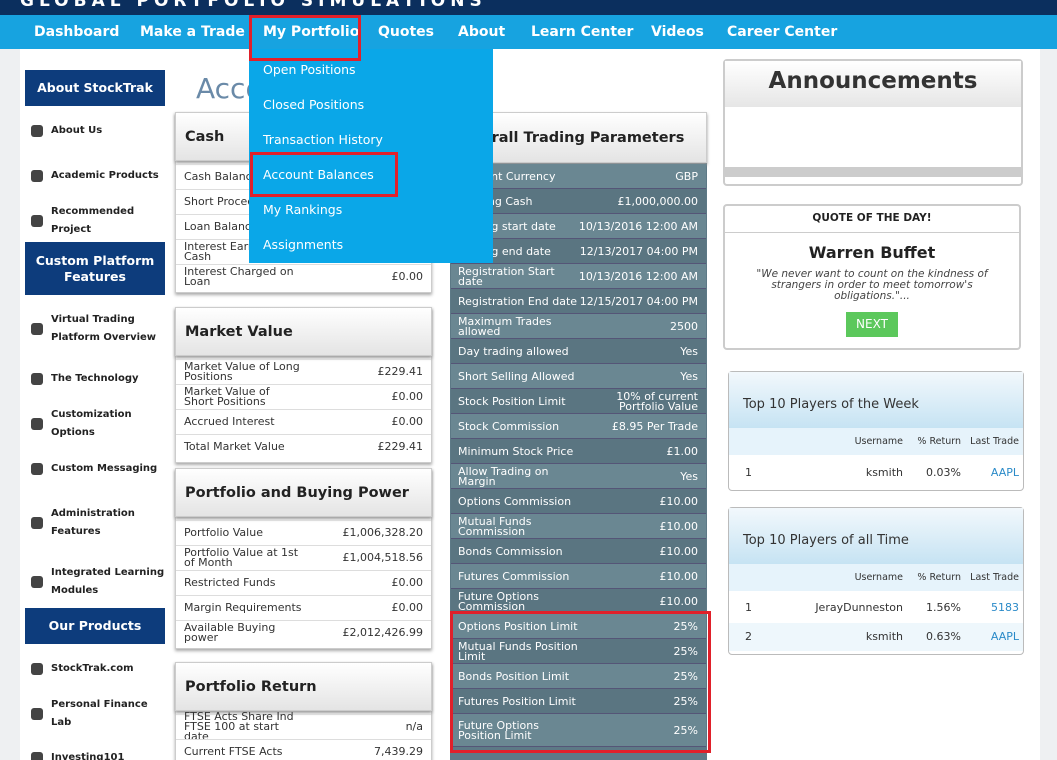  I want to click on quote-heading: QUOTE OF THE DAY!, so click(872, 218).